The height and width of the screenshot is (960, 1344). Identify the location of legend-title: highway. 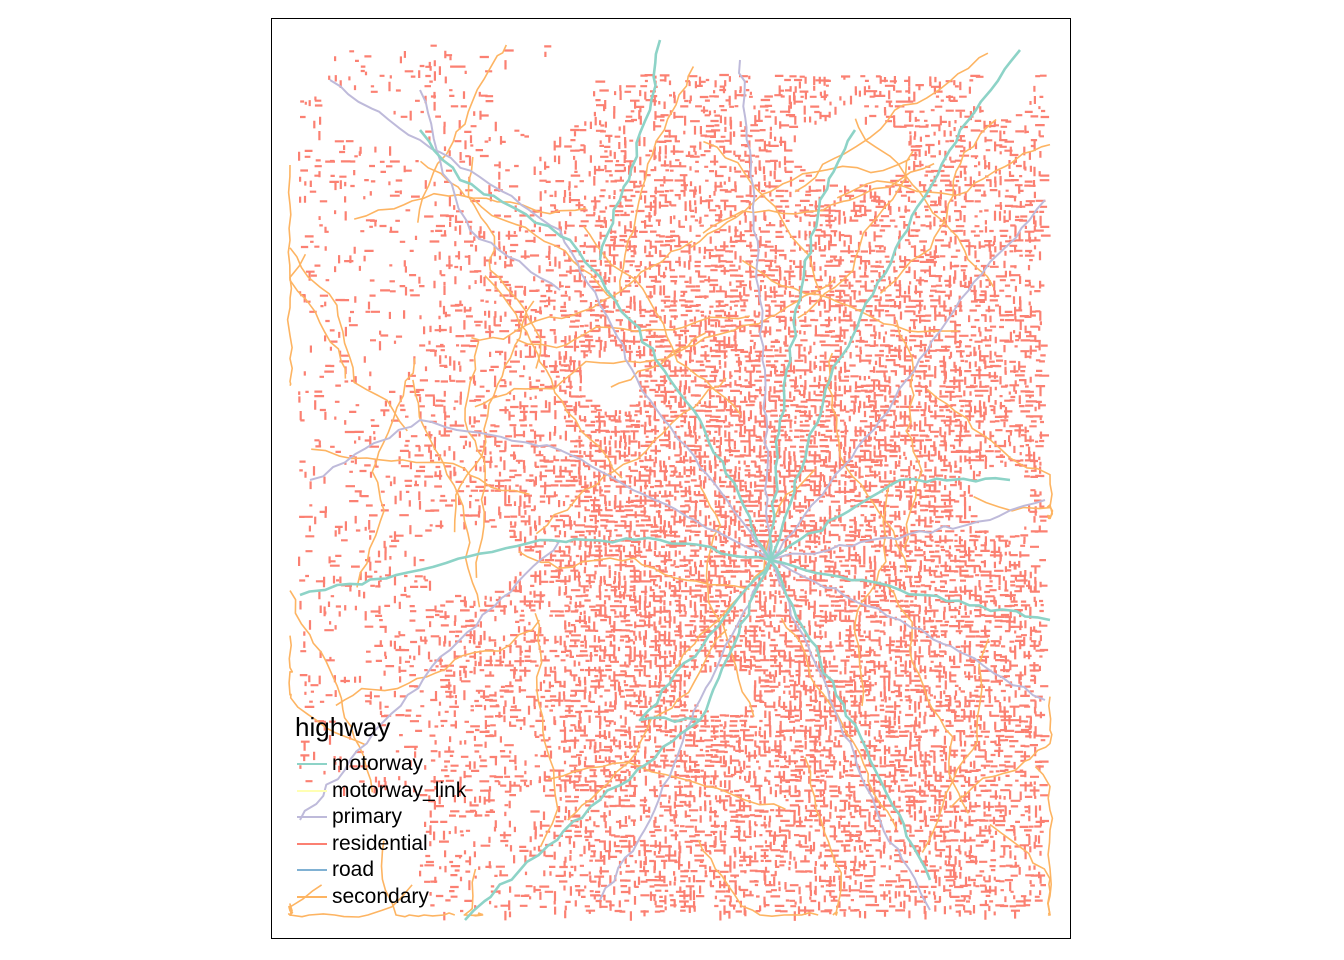
(343, 727).